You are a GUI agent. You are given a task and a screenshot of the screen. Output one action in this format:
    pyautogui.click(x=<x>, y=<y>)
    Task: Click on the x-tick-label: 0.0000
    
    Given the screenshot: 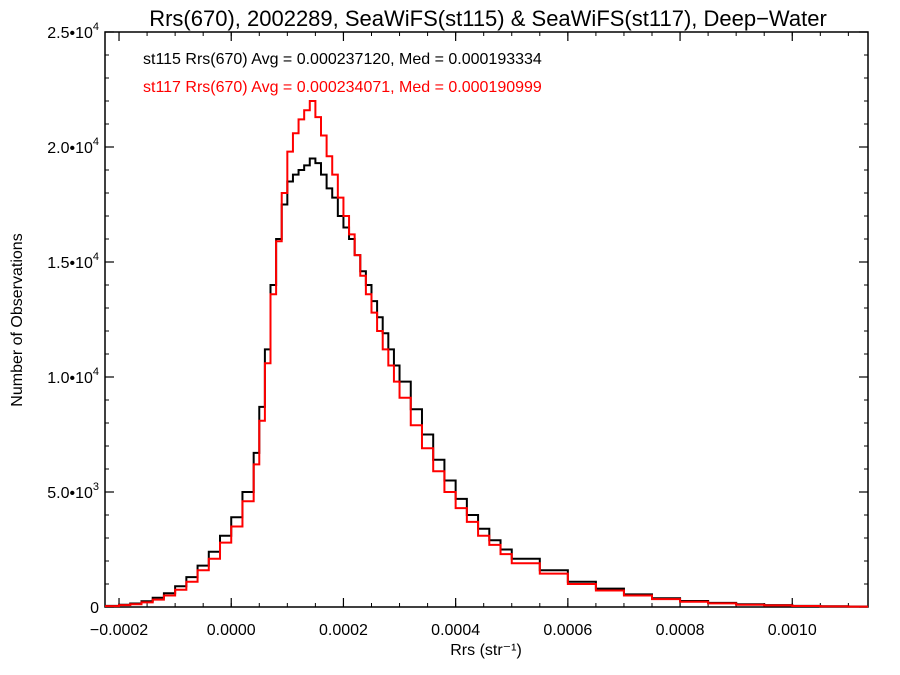 What is the action you would take?
    pyautogui.click(x=231, y=630)
    